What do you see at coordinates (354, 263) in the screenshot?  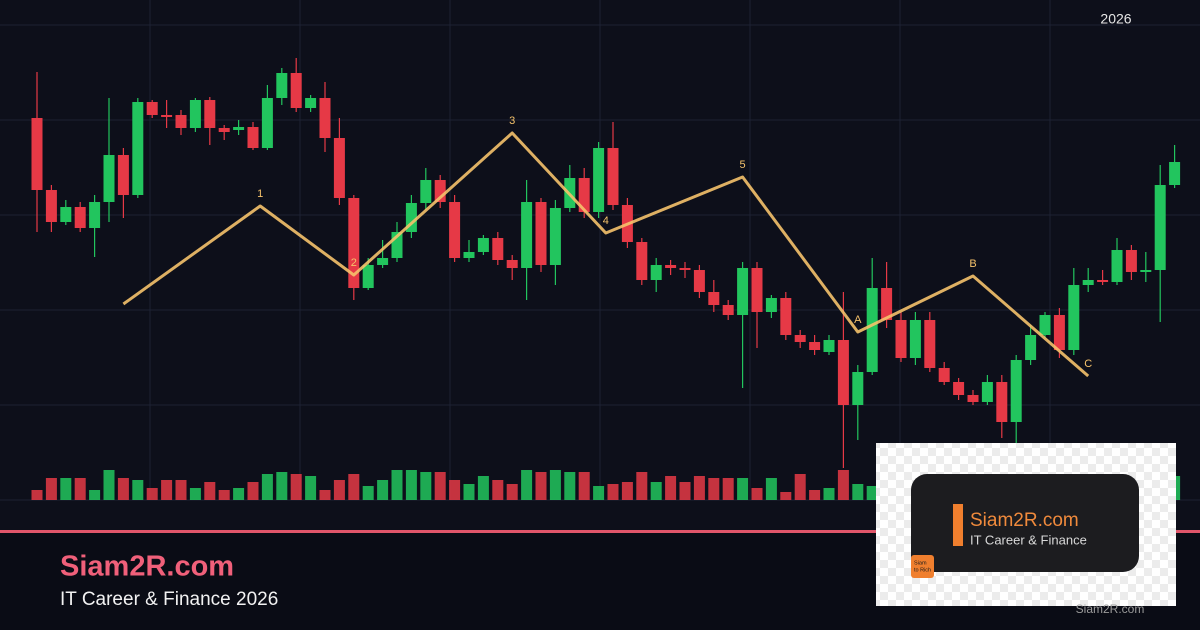 I see `wave-label: 2` at bounding box center [354, 263].